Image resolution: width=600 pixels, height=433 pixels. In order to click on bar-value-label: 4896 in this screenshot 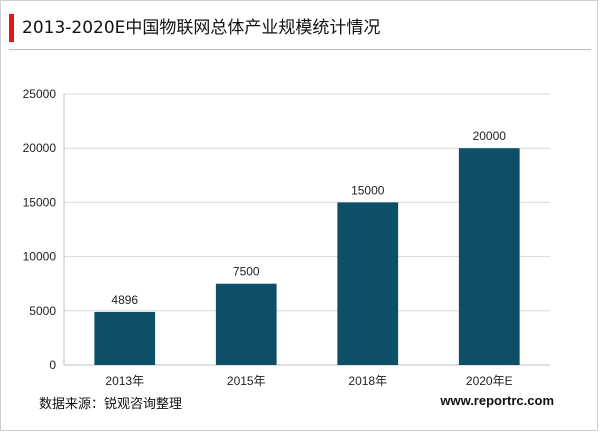, I will do `click(124, 300)`.